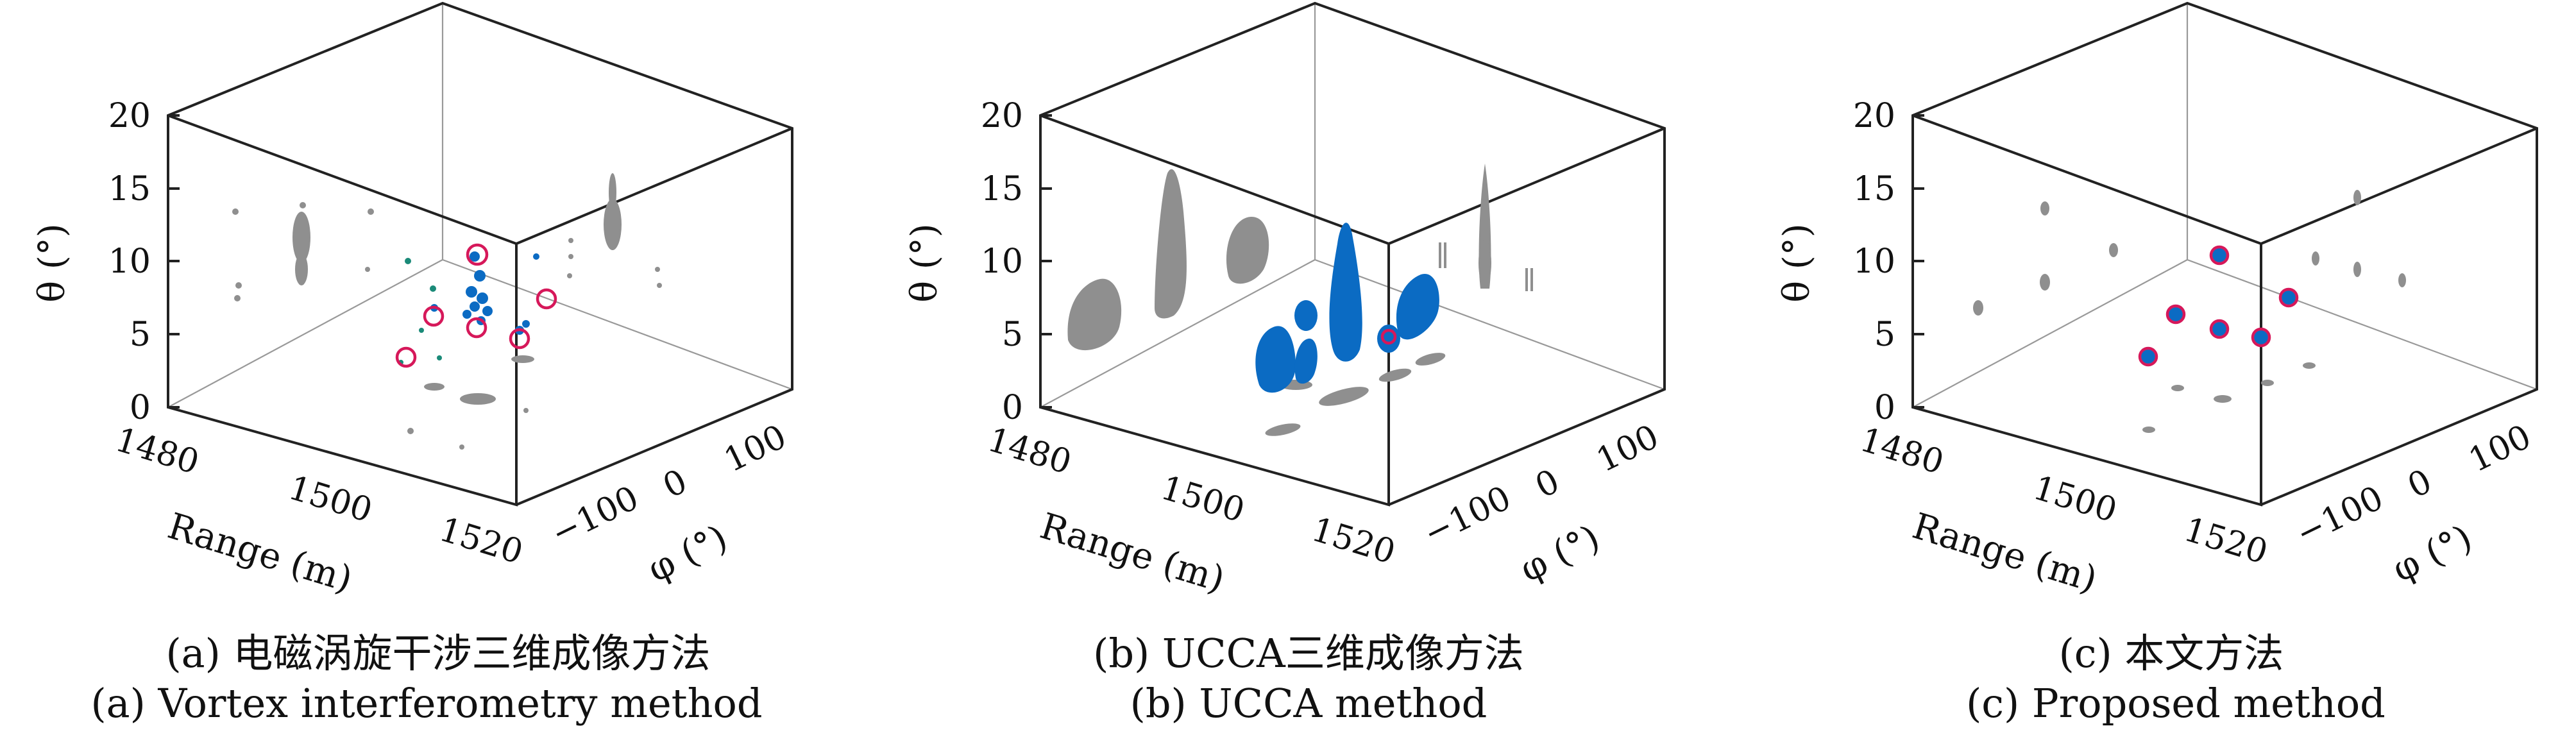 The height and width of the screenshot is (735, 2576). What do you see at coordinates (2229, 397) in the screenshot?
I see `projection-floor` at bounding box center [2229, 397].